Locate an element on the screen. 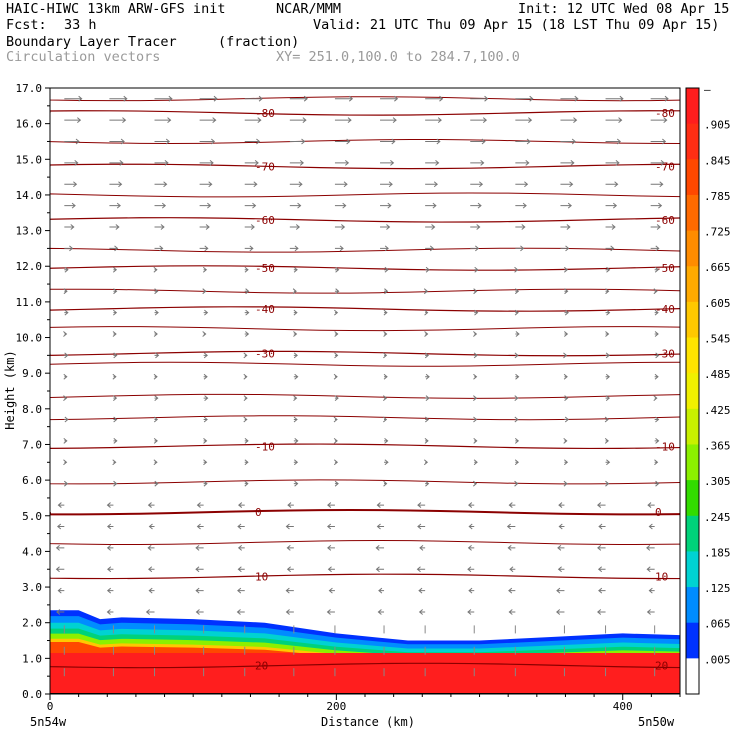 The image size is (740, 740). y-axis-label: Height (km) is located at coordinates (10, 389).